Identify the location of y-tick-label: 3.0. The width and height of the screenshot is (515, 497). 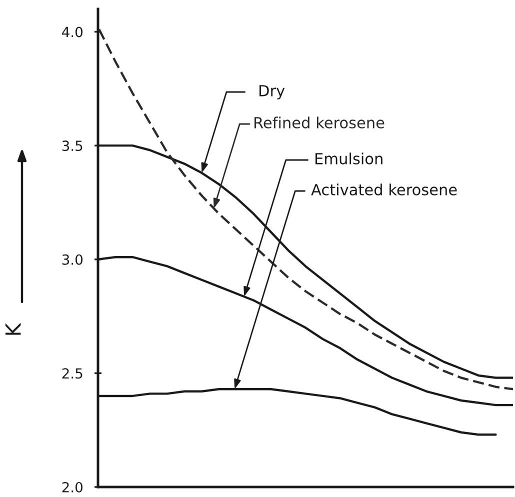
(72, 259).